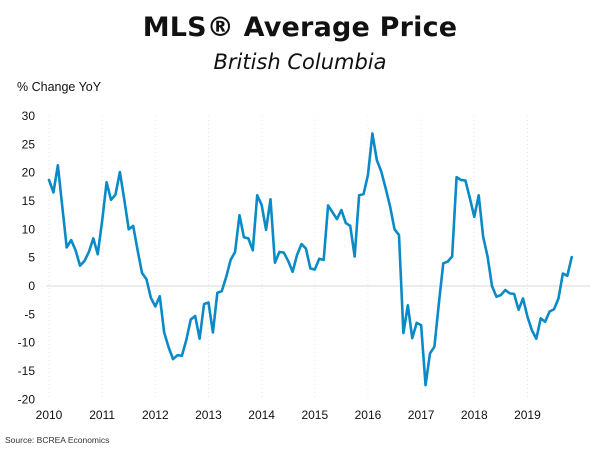  Describe the element at coordinates (27, 257) in the screenshot. I see `y-axis-ticks: 30 25 20 15 10 5 0 -5 -10 -15 -20` at that location.